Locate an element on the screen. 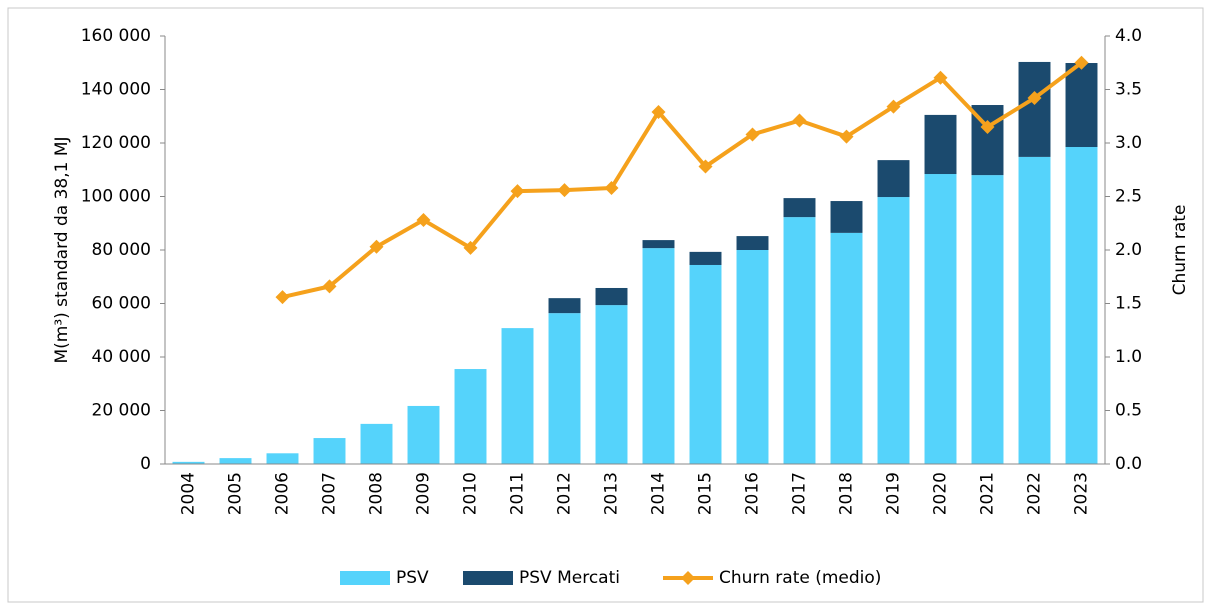 This screenshot has width=1211, height=609. y-tick-label: 20 000 is located at coordinates (121, 411).